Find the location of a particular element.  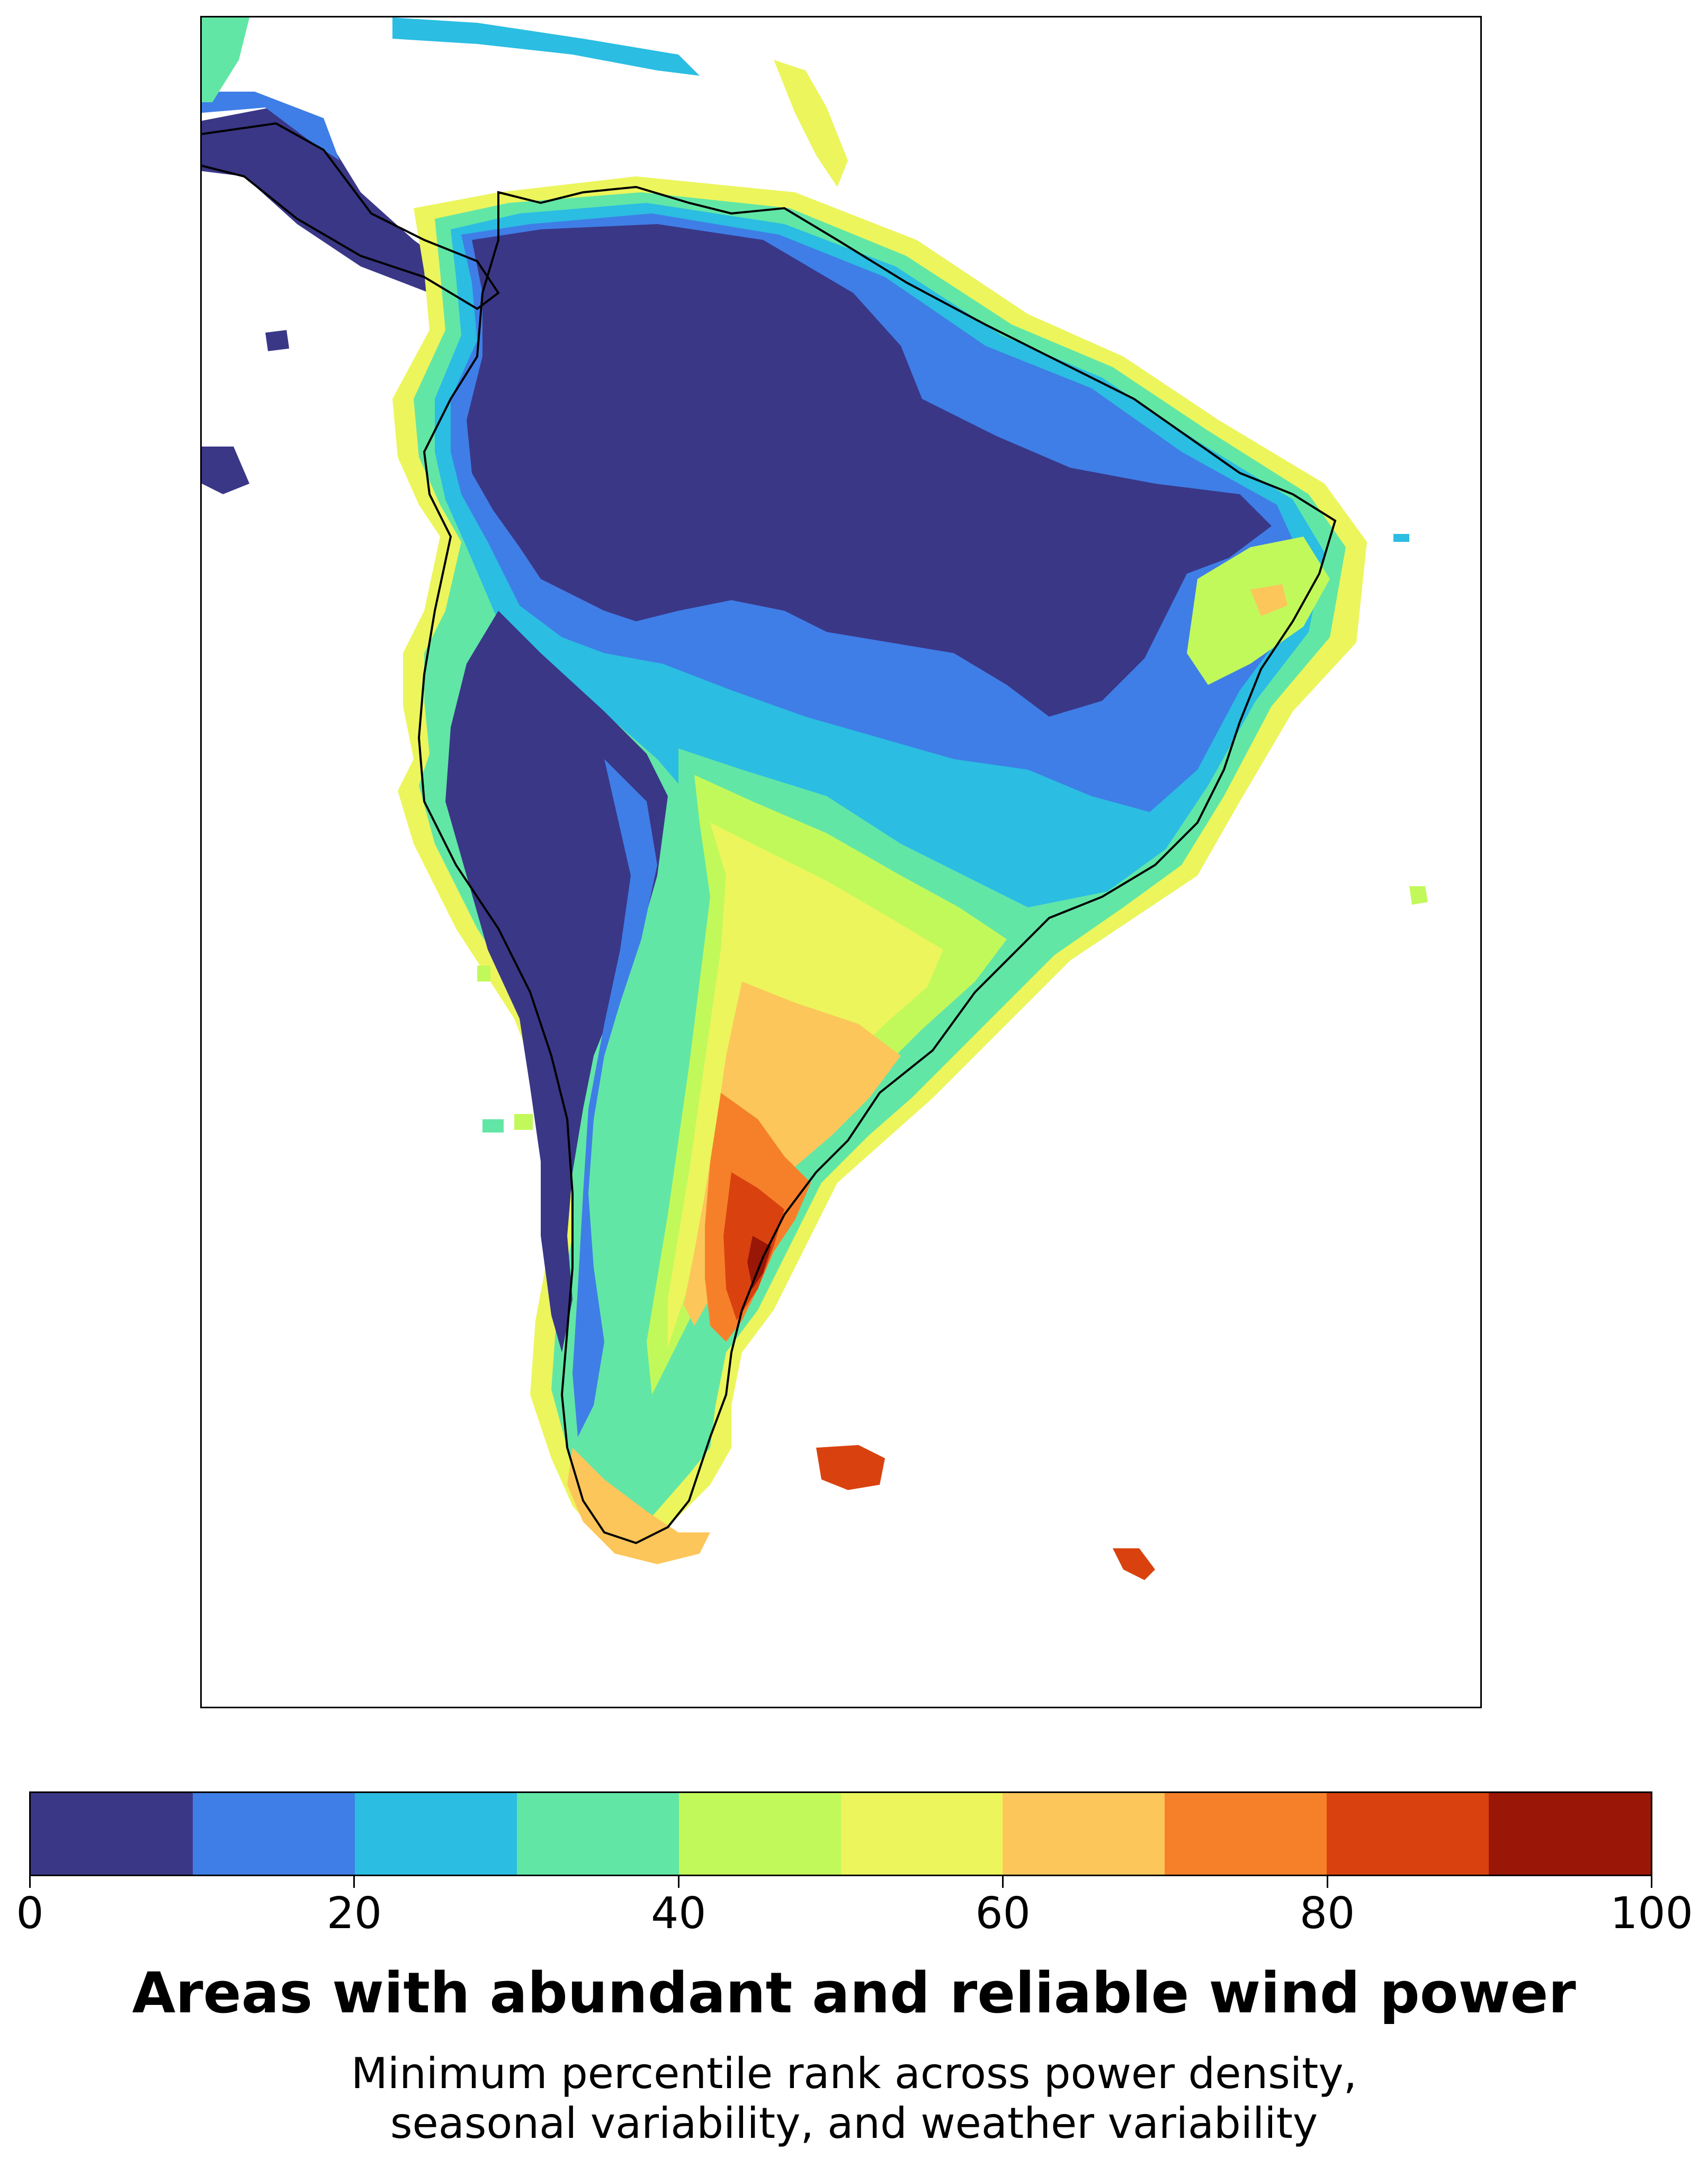

caribbean-green is located at coordinates (225, 59).